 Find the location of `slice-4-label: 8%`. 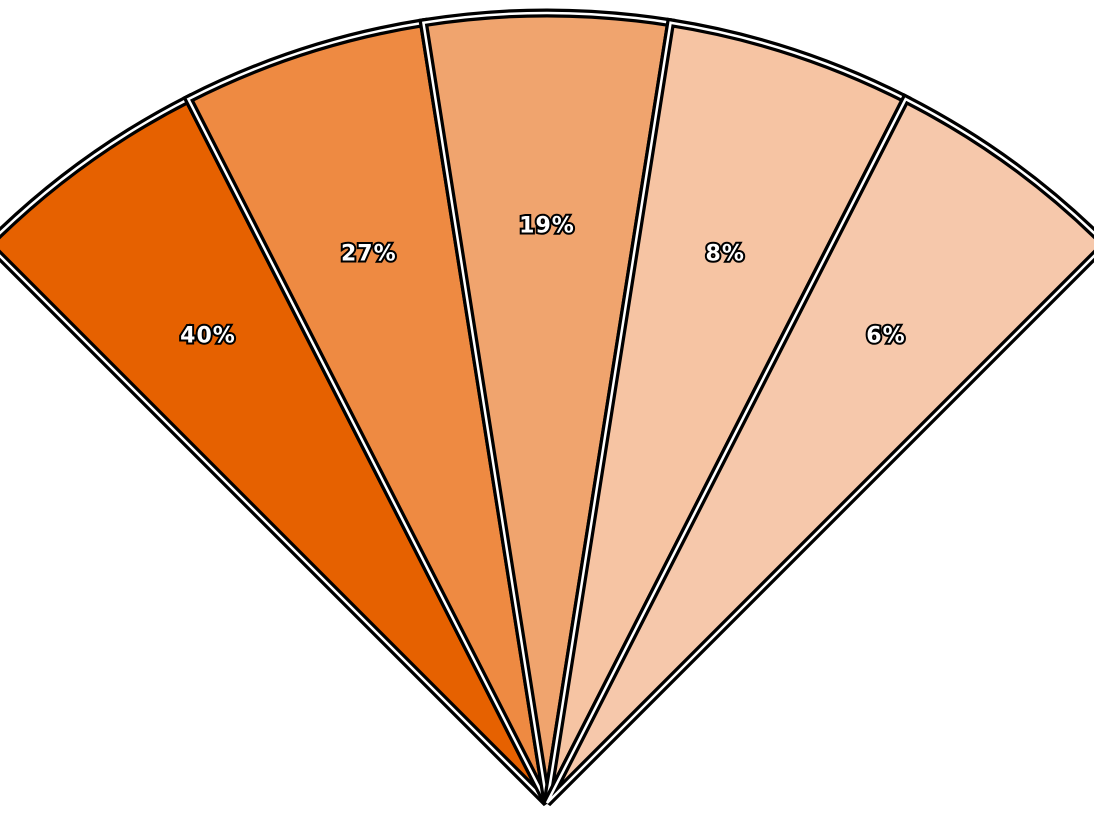

slice-4-label: 8% is located at coordinates (725, 254).